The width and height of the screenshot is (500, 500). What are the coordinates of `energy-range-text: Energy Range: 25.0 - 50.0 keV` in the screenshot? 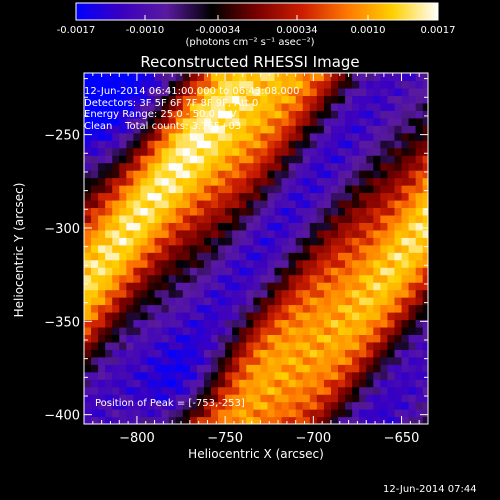 It's located at (160, 114).